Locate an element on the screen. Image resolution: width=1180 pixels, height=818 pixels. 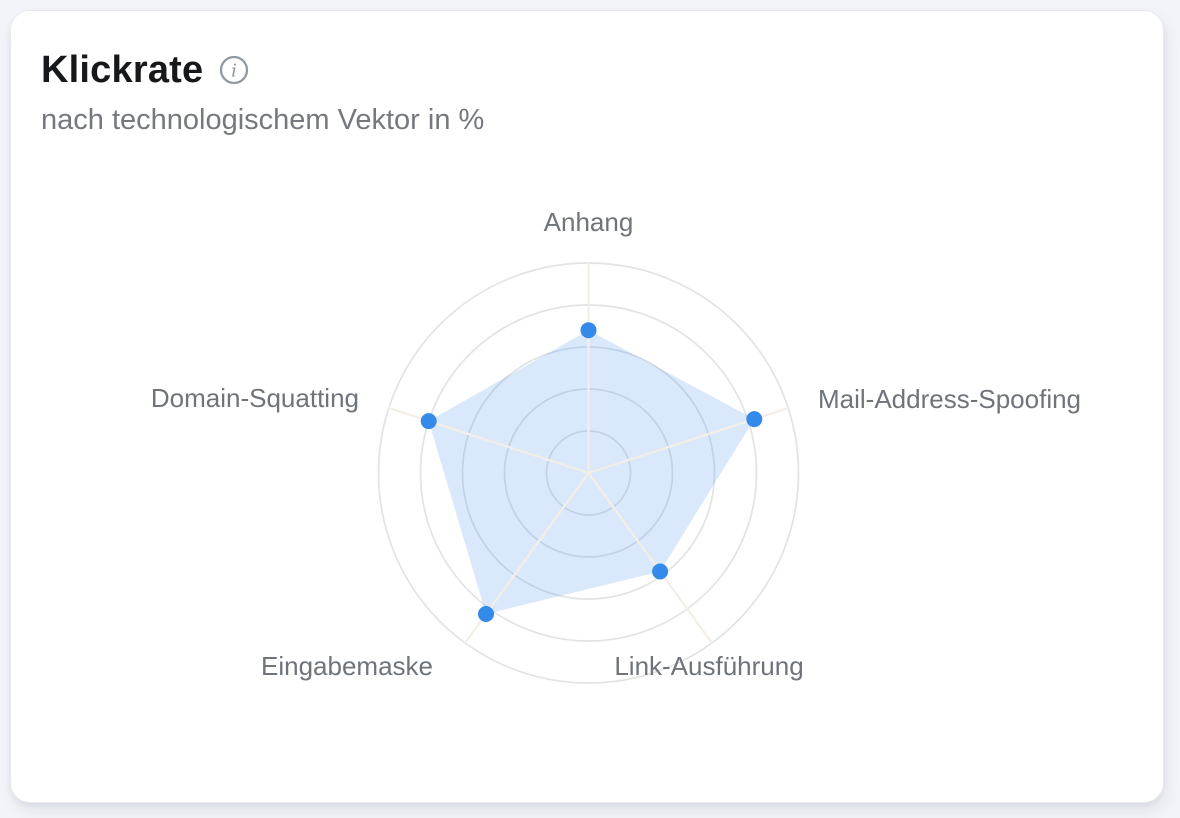
axis-label: Eingabemaske is located at coordinates (347, 666).